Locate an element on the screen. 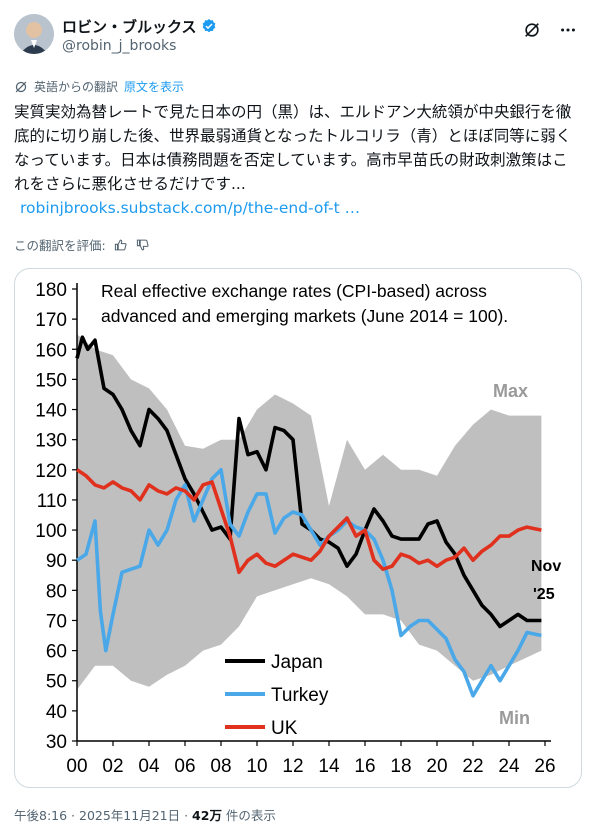 The width and height of the screenshot is (594, 836). view-count: 42万 is located at coordinates (207, 815).